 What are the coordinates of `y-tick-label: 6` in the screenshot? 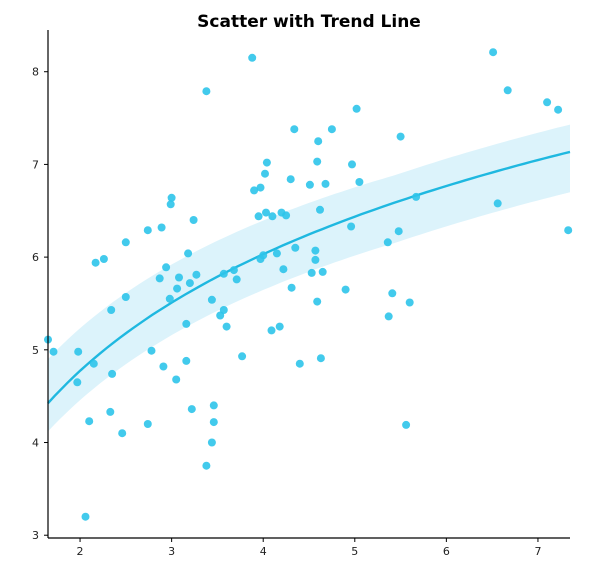 It's located at (35, 257).